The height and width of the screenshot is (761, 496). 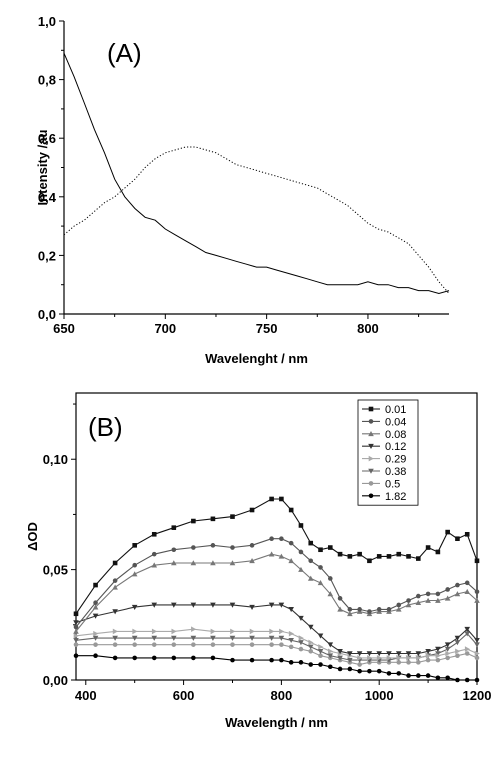 I want to click on panel-a-y-tick-label: 0,0, so click(x=47, y=314).